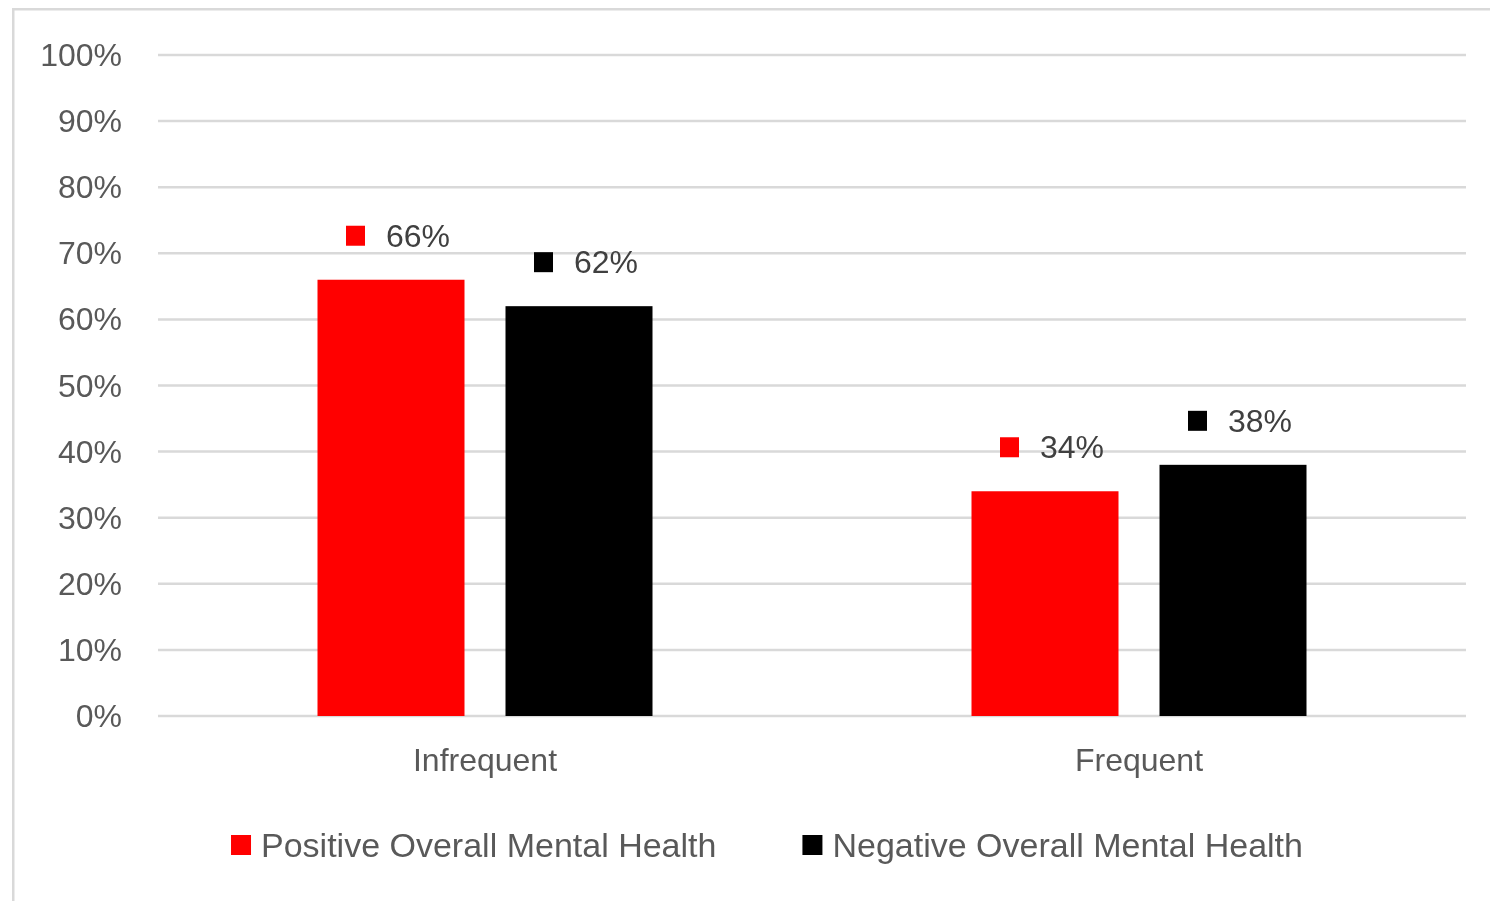 The image size is (1490, 901). What do you see at coordinates (81, 55) in the screenshot?
I see `y-tick-label: 100%` at bounding box center [81, 55].